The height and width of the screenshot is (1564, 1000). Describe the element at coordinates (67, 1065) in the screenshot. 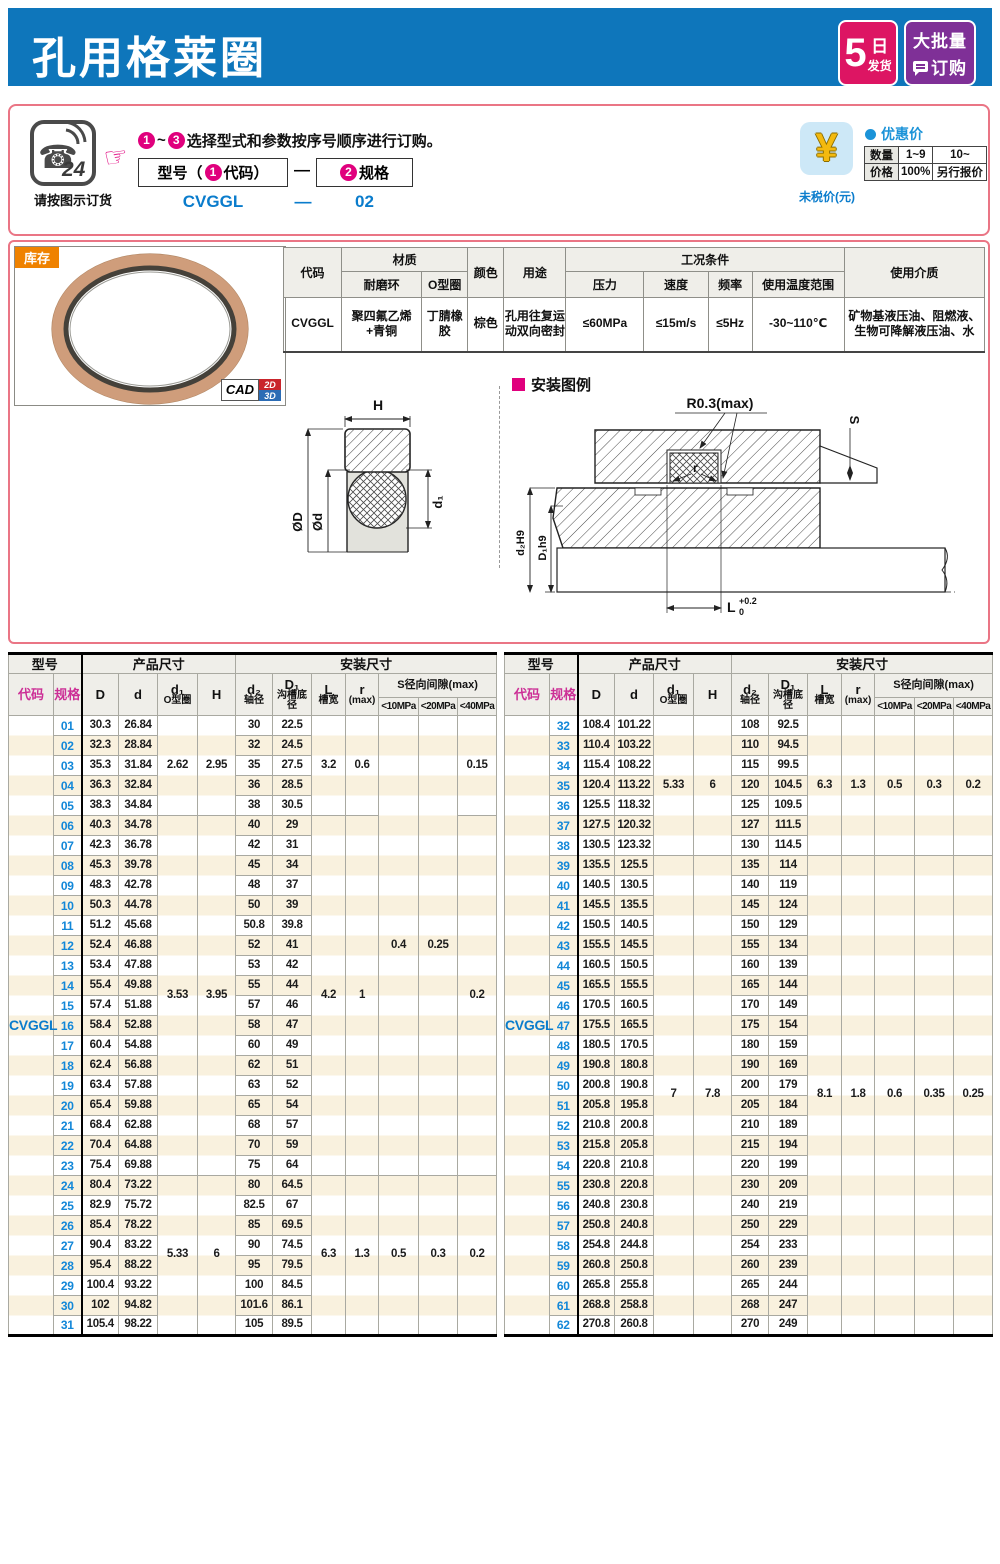

I see `spec-cell: 18` at that location.